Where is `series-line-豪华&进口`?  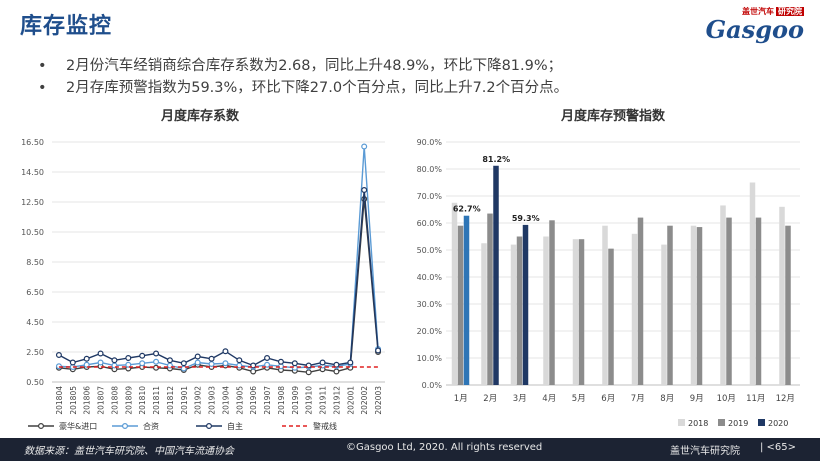
series-line-豪华&进口 is located at coordinates (218, 286).